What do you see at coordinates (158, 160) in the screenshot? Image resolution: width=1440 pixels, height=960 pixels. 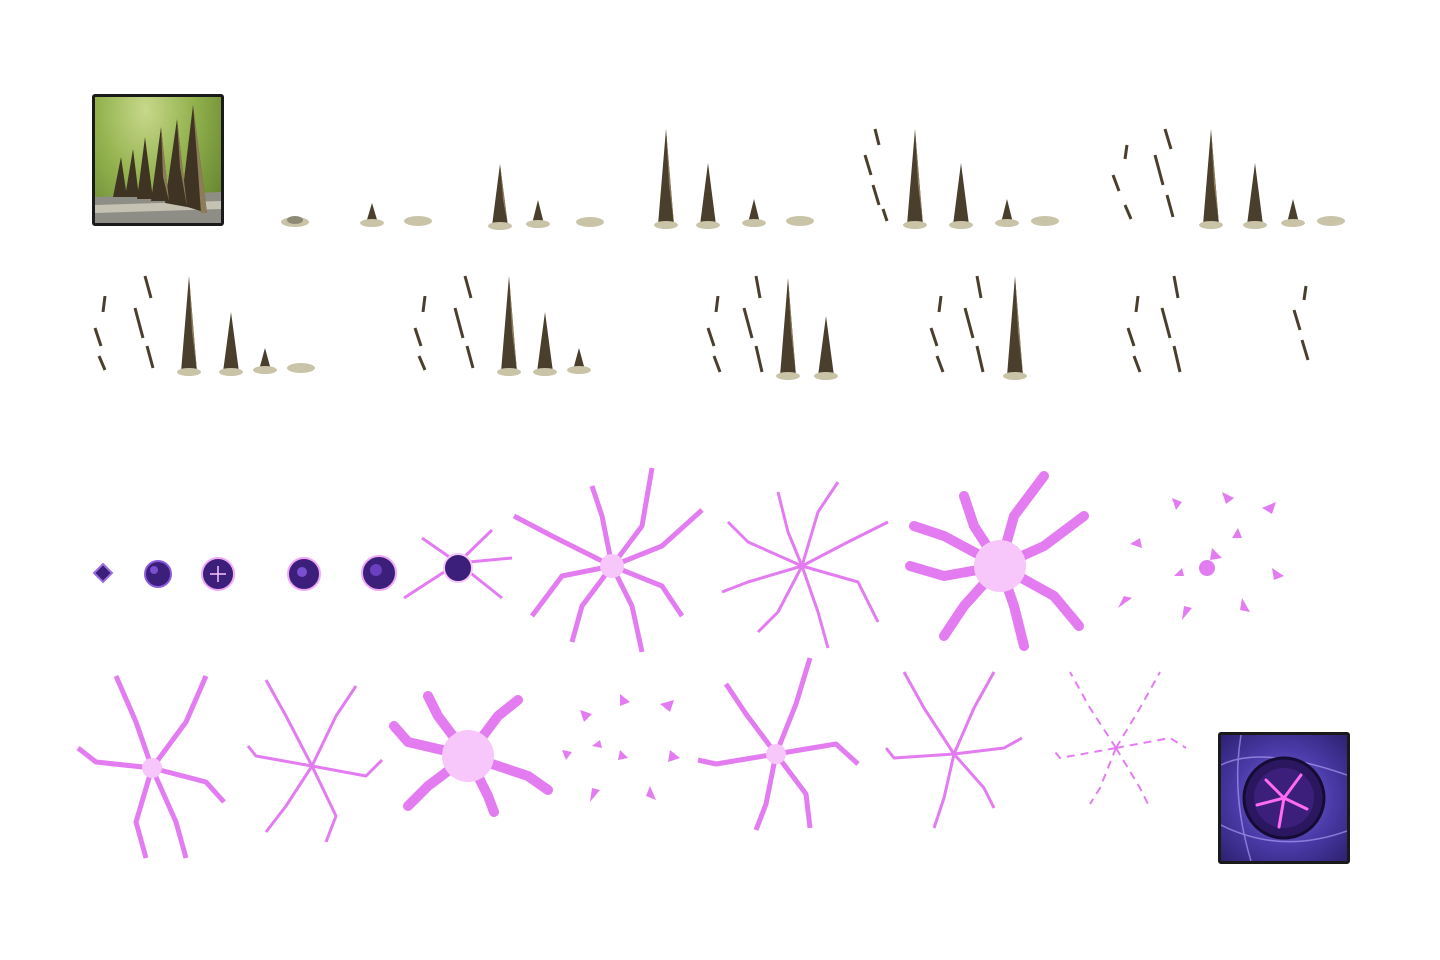 I see `earth-spikes-skill-icon` at bounding box center [158, 160].